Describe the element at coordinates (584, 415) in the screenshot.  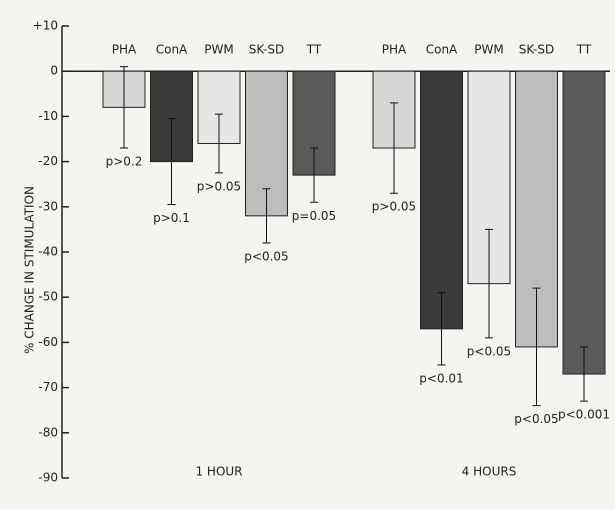
I see `p-value-label: p<0.001` at that location.